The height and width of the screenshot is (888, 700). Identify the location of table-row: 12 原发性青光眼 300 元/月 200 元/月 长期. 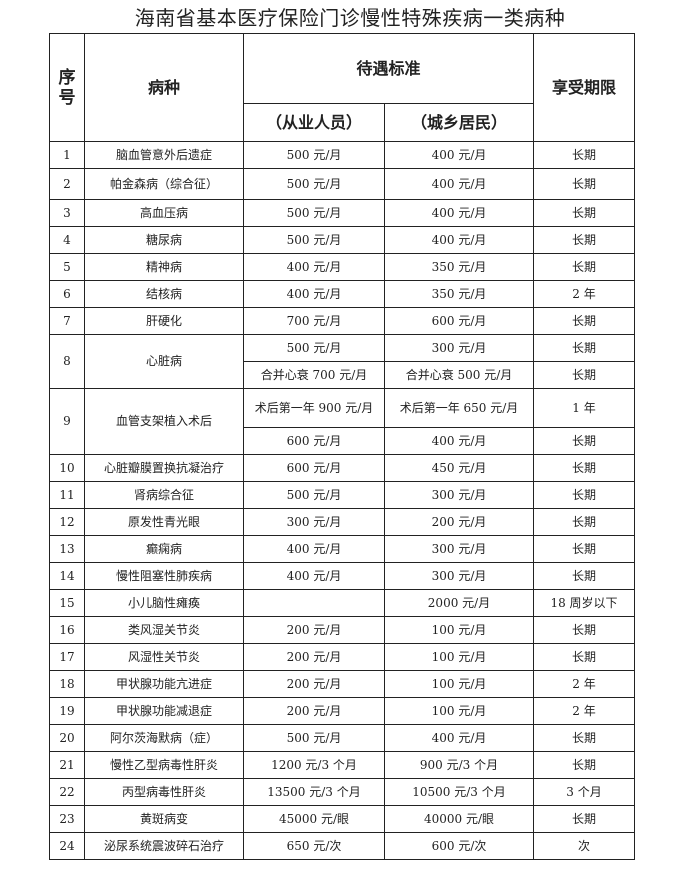
(342, 522).